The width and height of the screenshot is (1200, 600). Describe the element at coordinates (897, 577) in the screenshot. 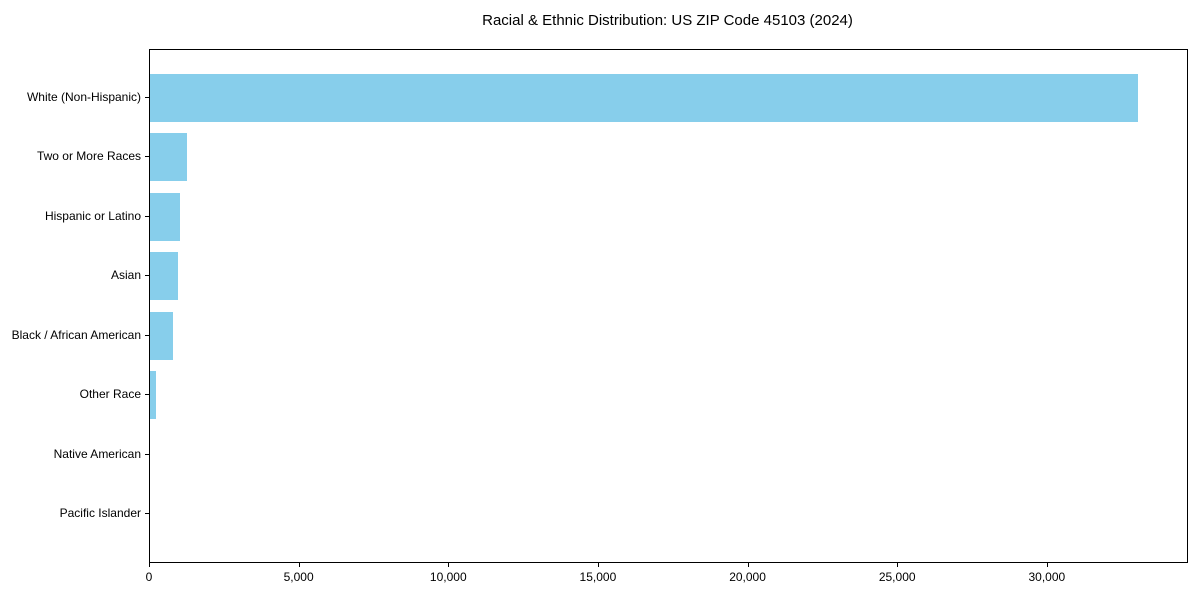

I see `x-tick-label-25000: 25,000` at that location.